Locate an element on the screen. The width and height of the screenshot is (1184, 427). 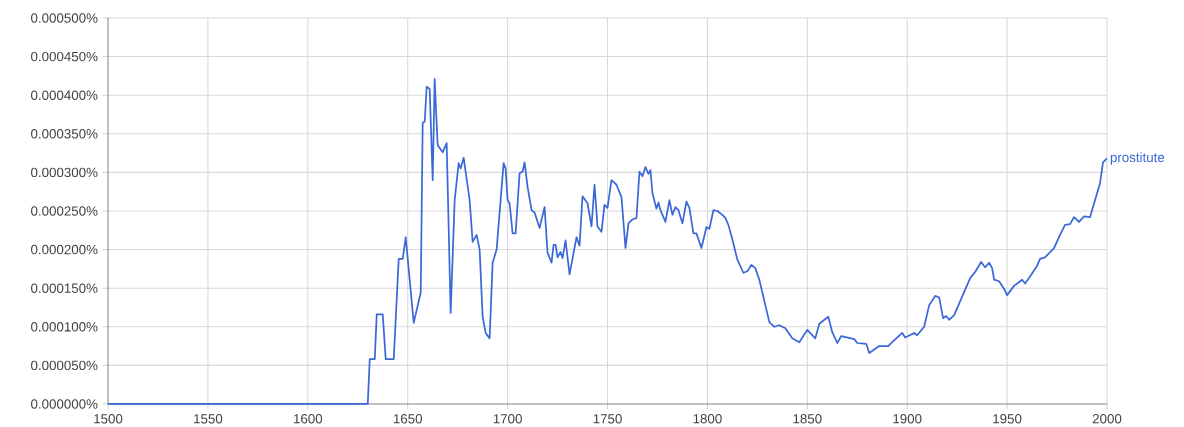
x-tick-label: 1550 is located at coordinates (208, 419).